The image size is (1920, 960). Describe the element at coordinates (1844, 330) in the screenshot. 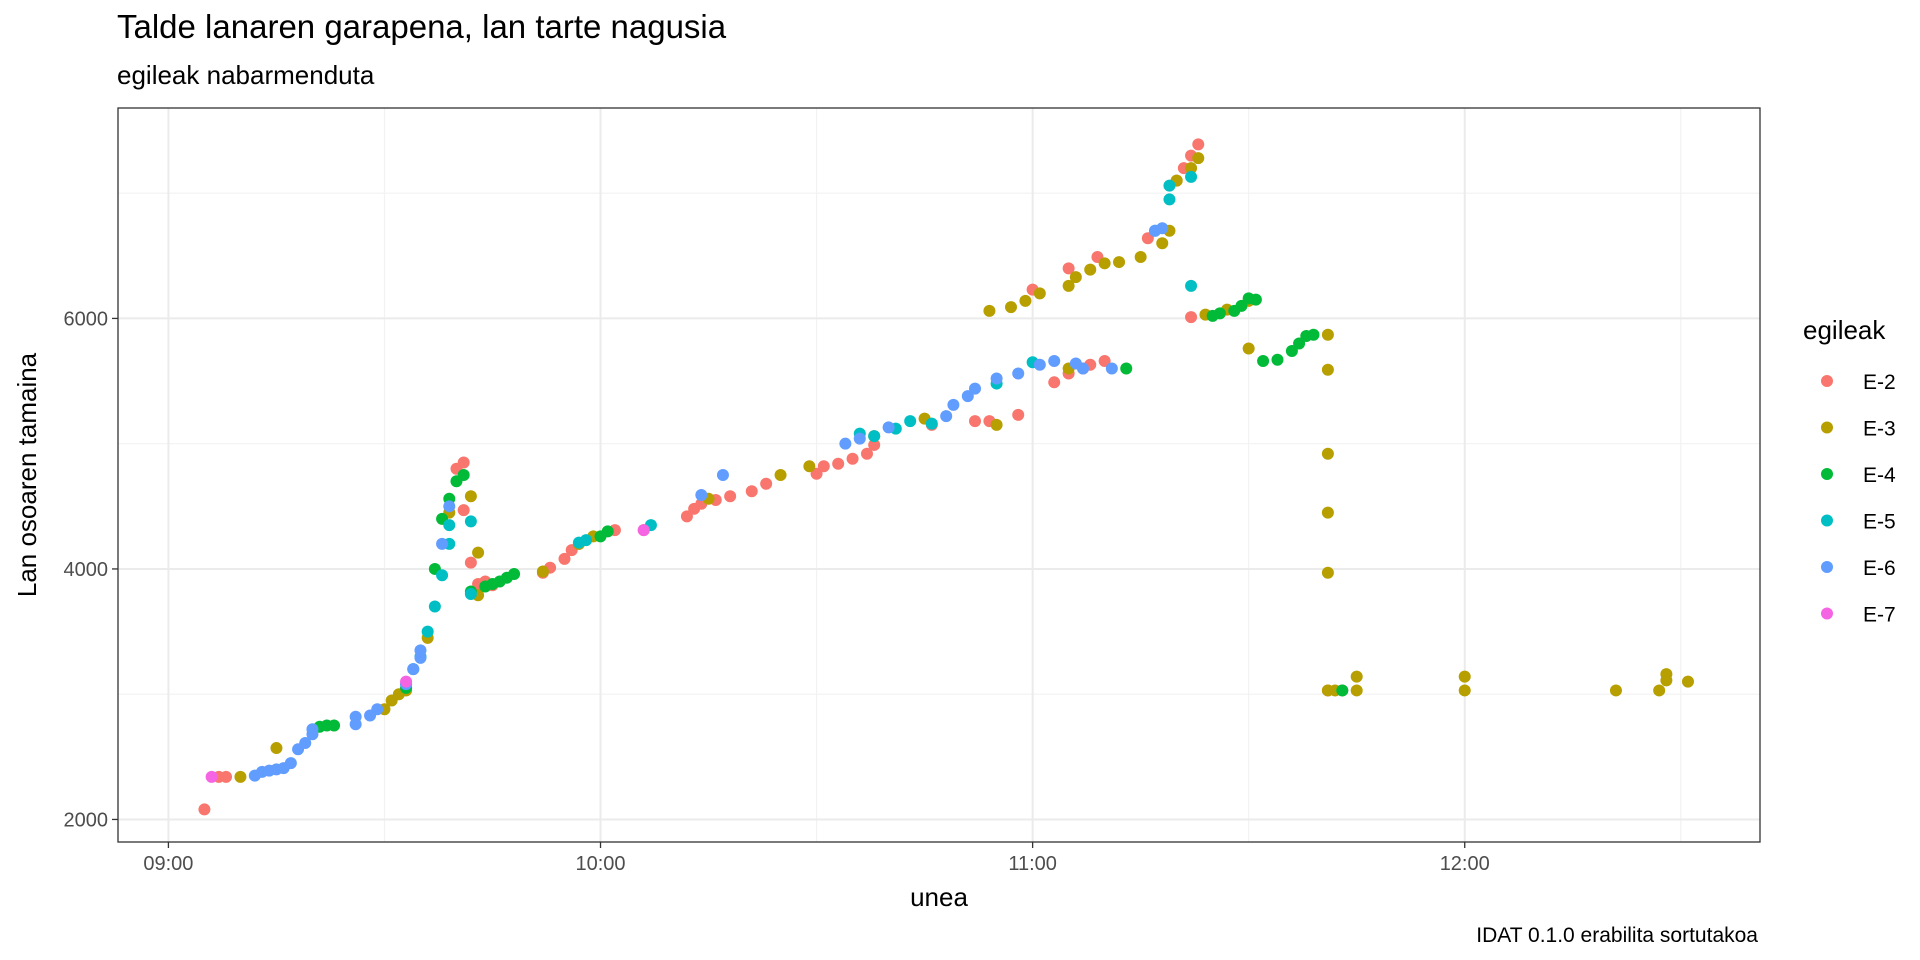

I see `legend-title: egileak` at that location.